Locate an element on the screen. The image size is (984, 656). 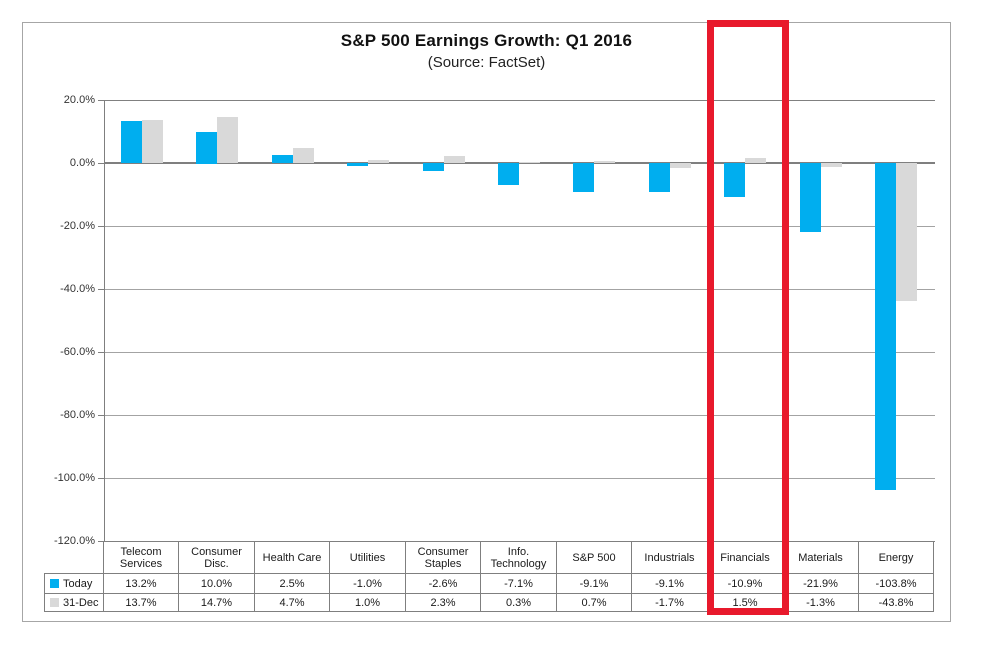
table-cell: -7.1% is located at coordinates (518, 583).